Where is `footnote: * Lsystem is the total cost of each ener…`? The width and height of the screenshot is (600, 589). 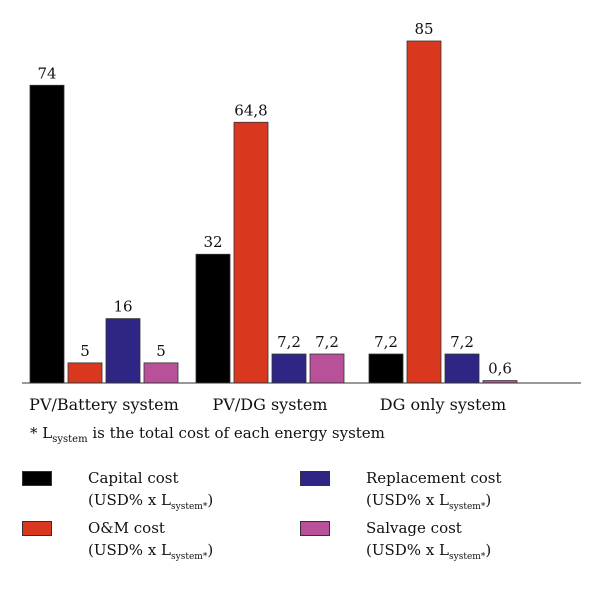 footnote: * Lsystem is the total cost of each ener… is located at coordinates (207, 434).